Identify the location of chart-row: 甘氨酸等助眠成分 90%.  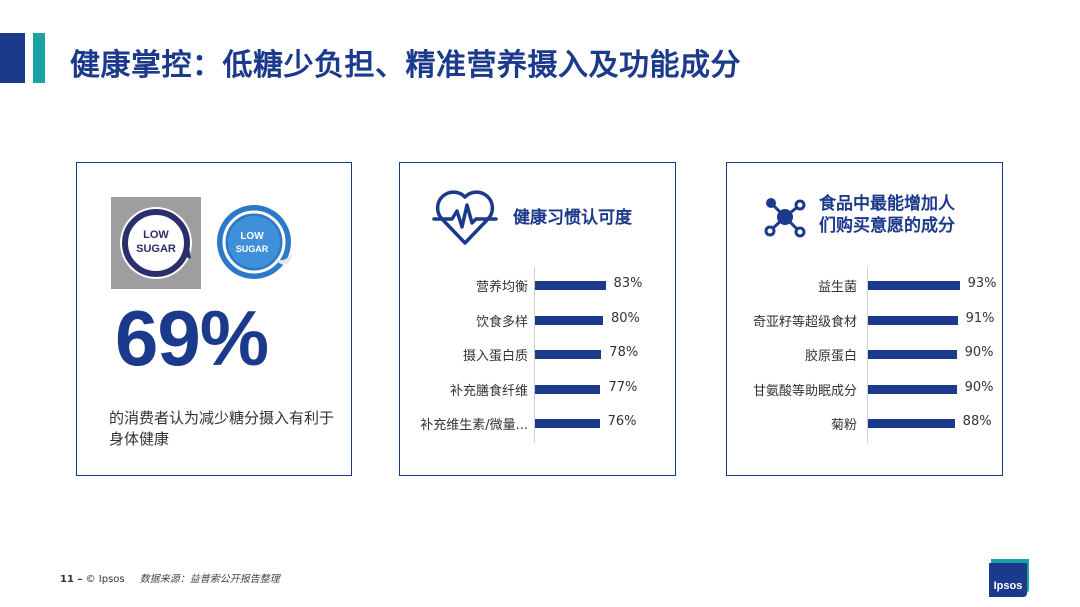
(864, 389).